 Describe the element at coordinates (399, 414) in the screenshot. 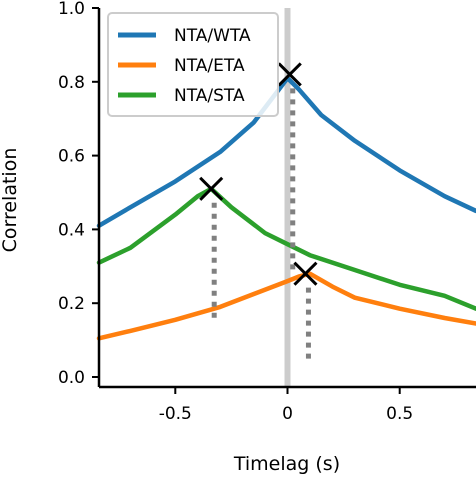

I see `x-tick-label: 0.5` at that location.